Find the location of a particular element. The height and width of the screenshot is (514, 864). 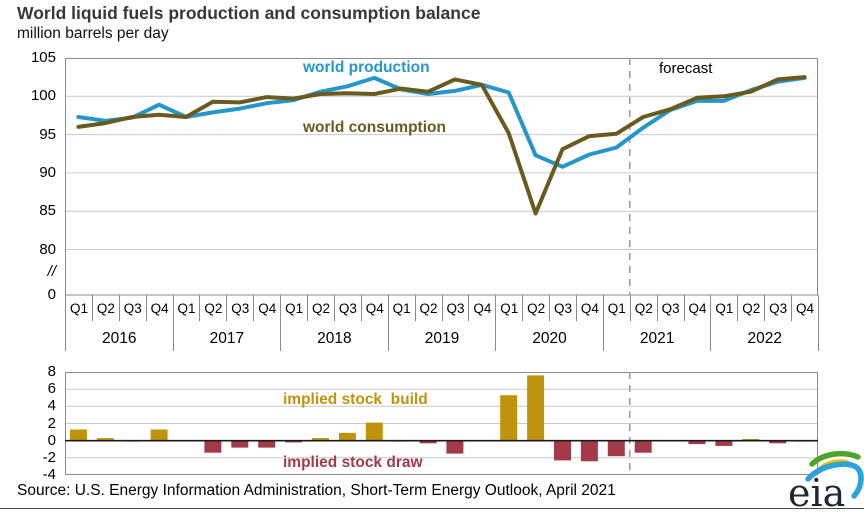

stock-build-label: implied stock build is located at coordinates (355, 399).